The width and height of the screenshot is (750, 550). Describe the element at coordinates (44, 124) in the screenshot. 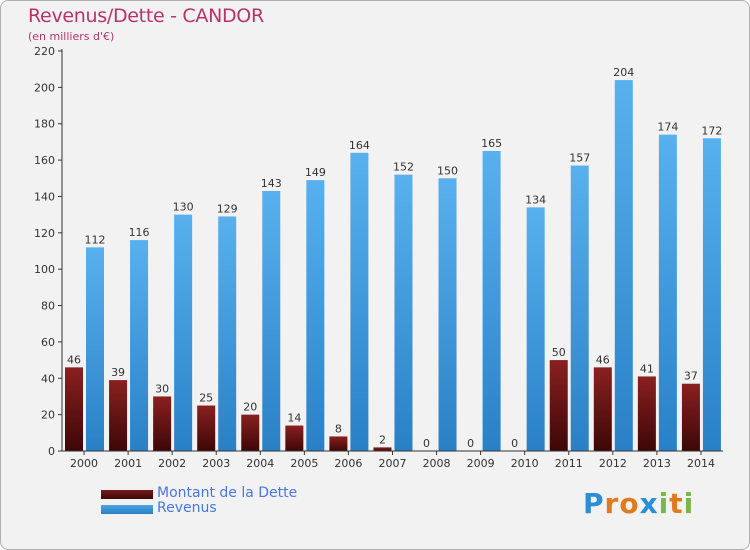

I see `y-tick-label: 180` at that location.